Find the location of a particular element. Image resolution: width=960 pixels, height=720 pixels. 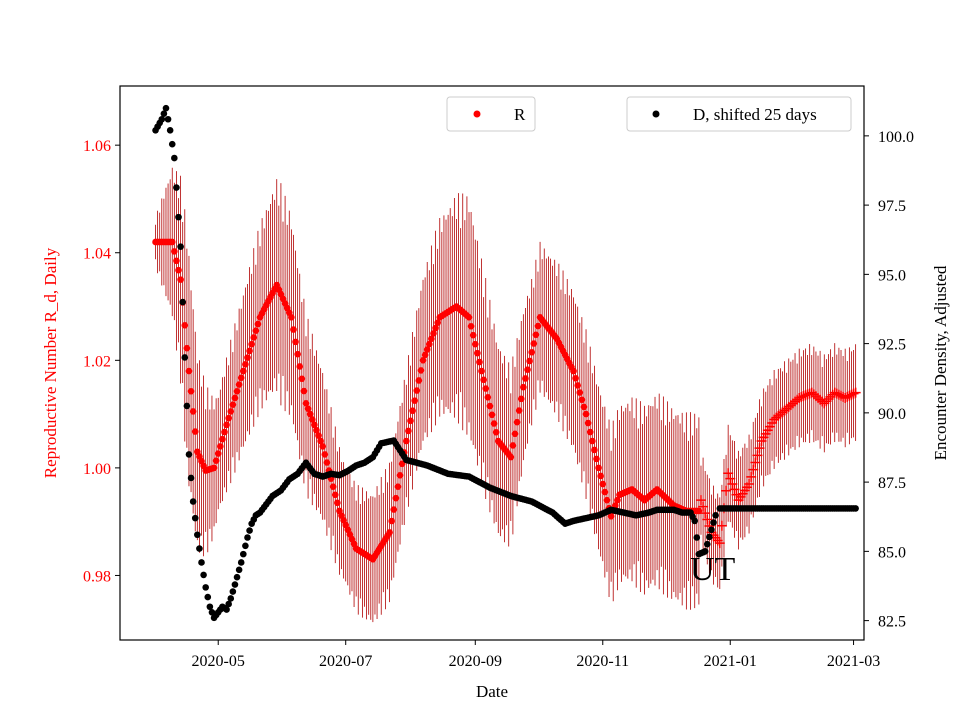

annotation-ut: UT is located at coordinates (713, 569).